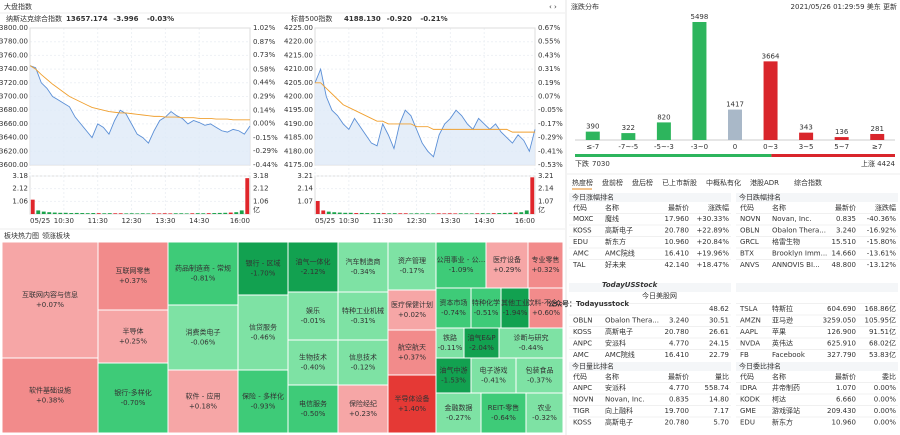 Image resolution: width=900 pixels, height=435 pixels. I want to click on tab: 中概私有化, so click(723, 182).